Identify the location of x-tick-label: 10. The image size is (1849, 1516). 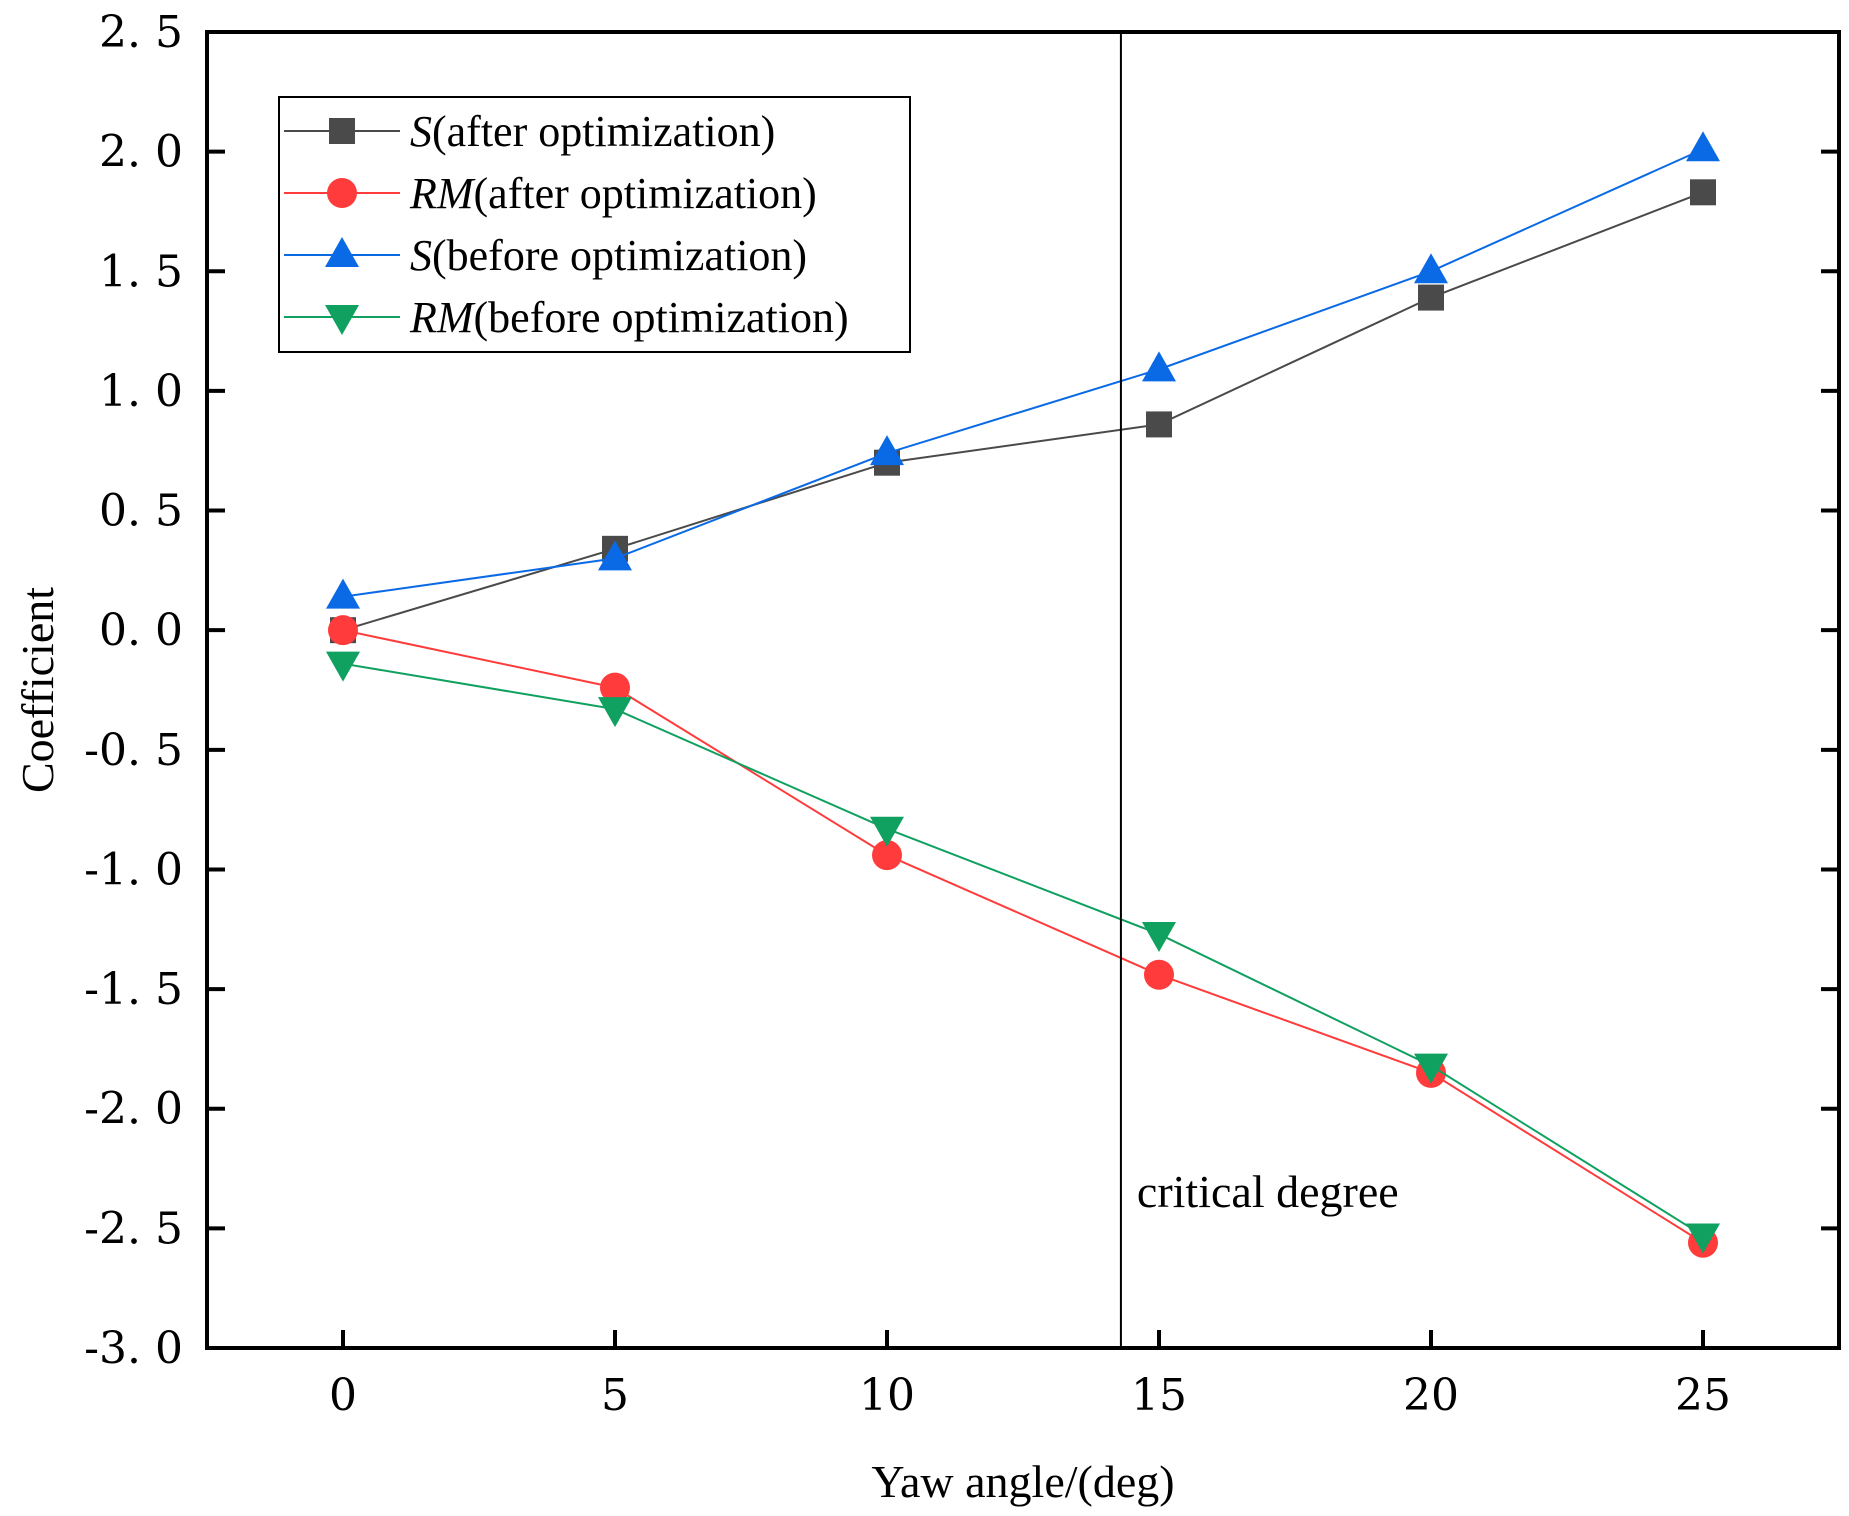
(887, 1395).